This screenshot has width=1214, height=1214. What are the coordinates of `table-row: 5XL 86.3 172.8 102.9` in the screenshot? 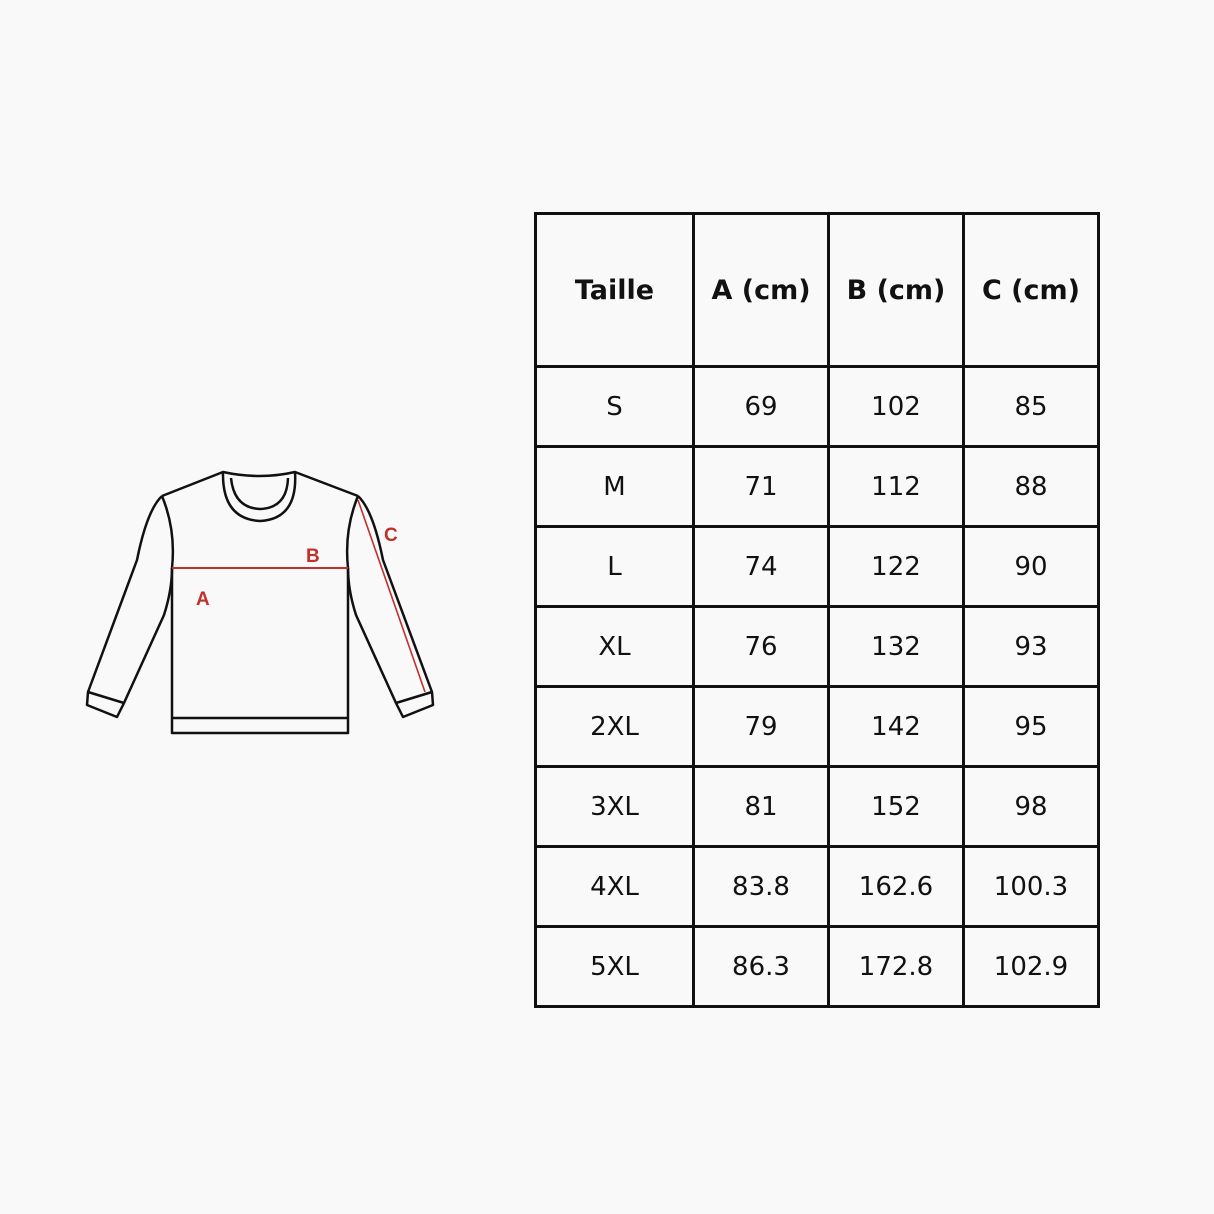 It's located at (817, 966).